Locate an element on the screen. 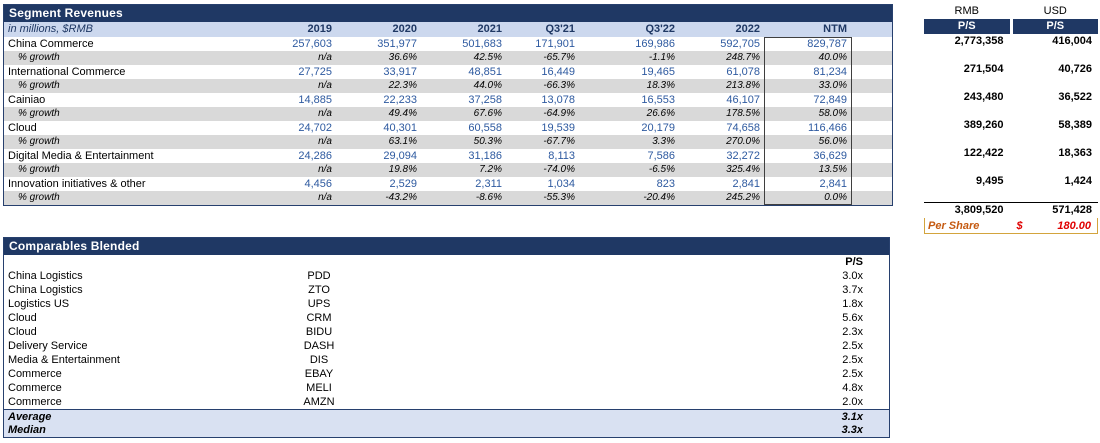  revenue-cell: 16,553 is located at coordinates (658, 100).